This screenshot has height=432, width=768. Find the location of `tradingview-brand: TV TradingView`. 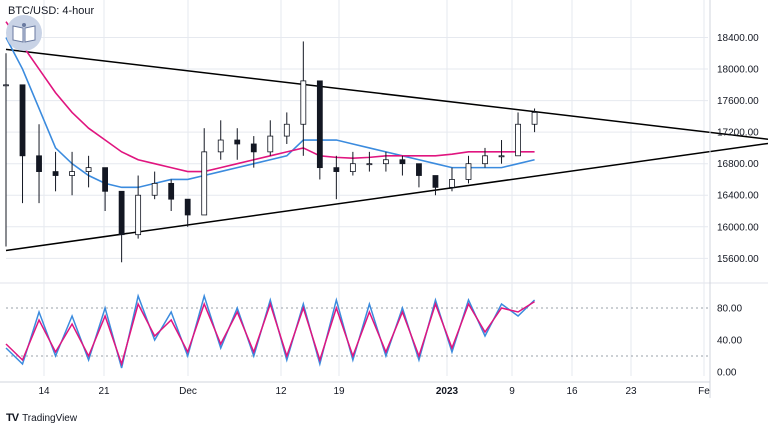

tradingview-brand: TV TradingView is located at coordinates (41, 418).